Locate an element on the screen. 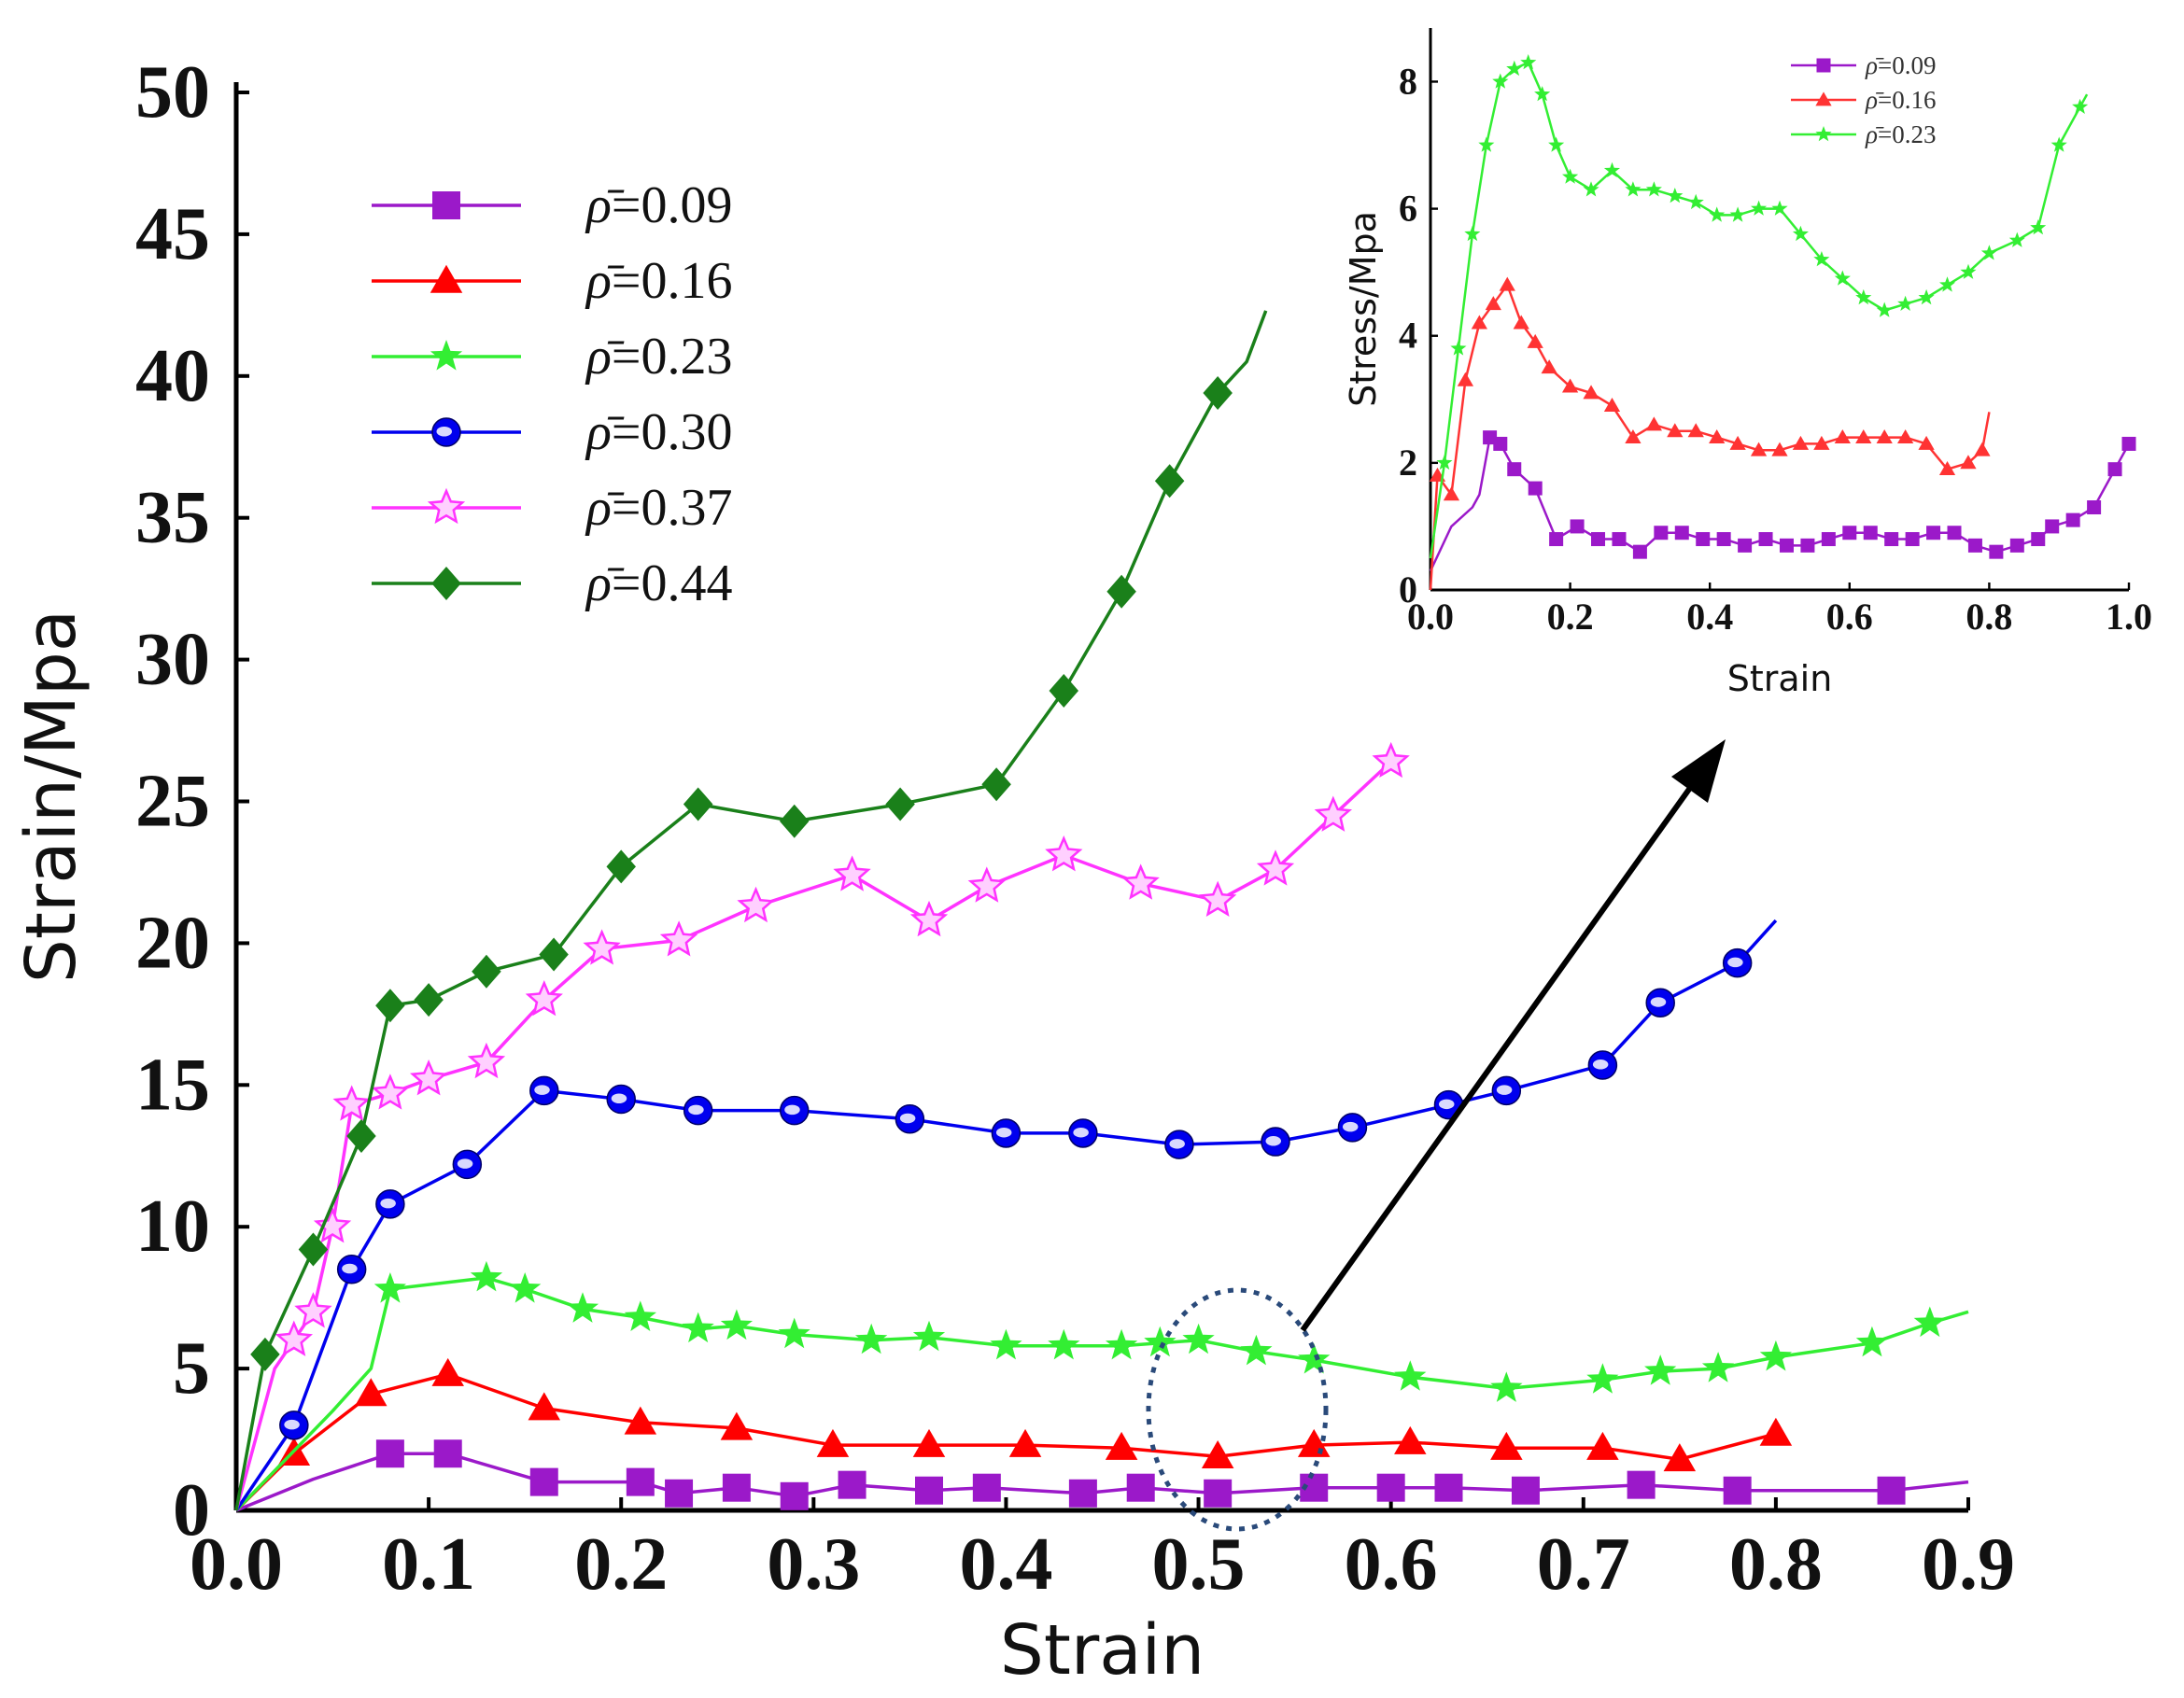 This screenshot has width=2184, height=1698. y-tick-label: 2 is located at coordinates (1408, 463).